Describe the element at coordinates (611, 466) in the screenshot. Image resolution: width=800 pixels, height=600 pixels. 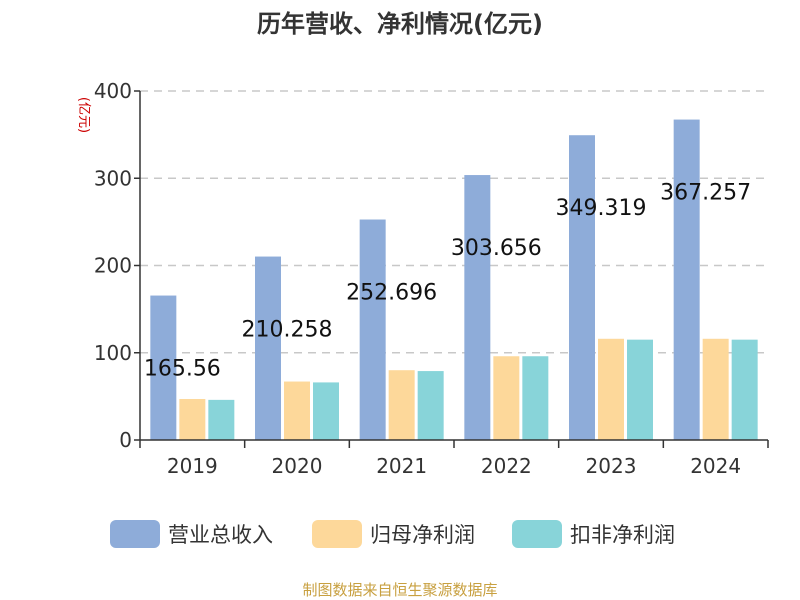
I see `x-tick-label: 2023` at that location.